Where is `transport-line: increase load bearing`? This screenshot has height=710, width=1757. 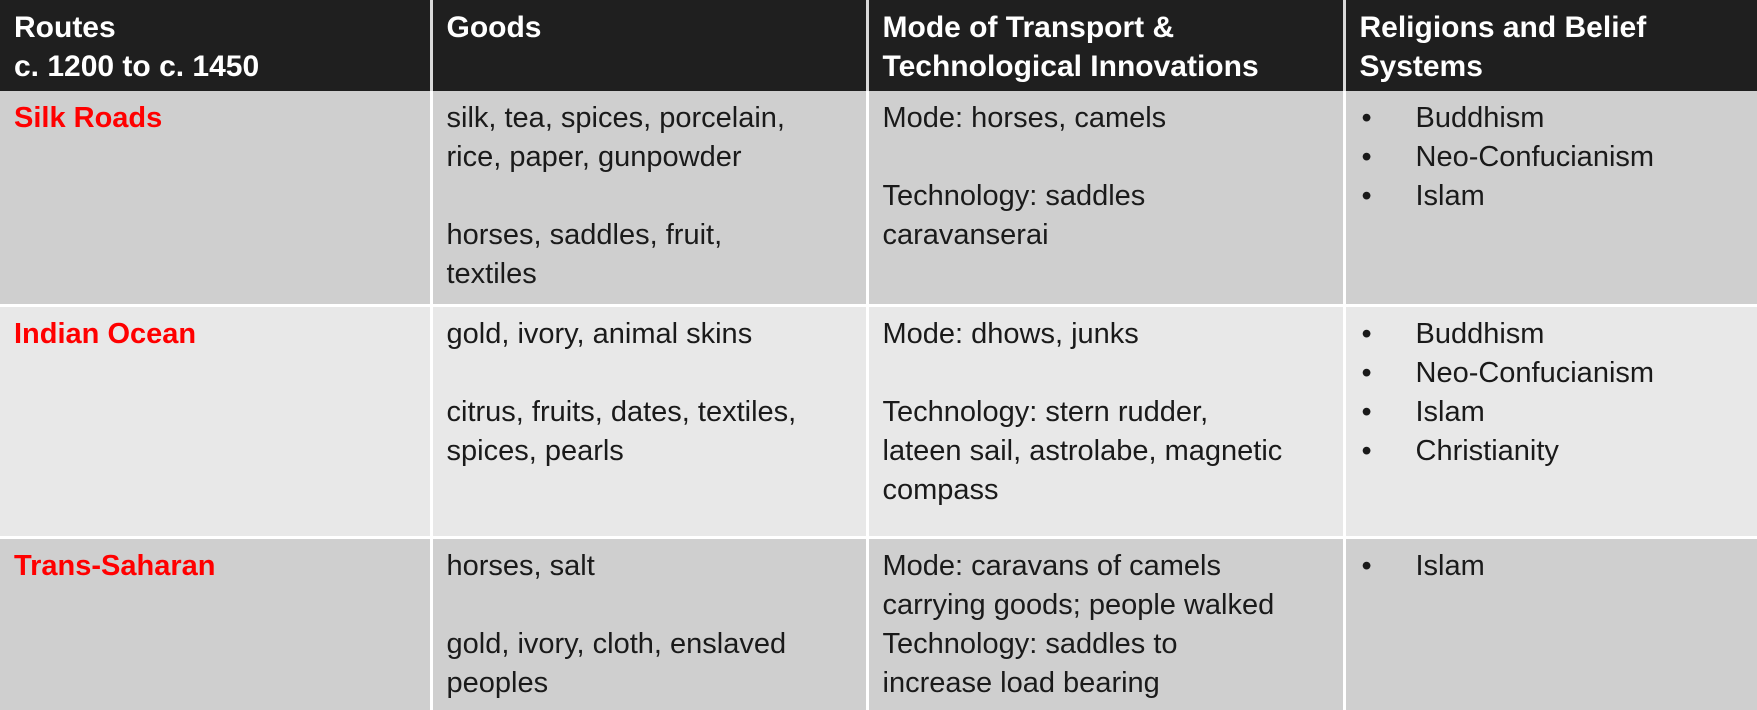
transport-line: increase load bearing is located at coordinates (1021, 682).